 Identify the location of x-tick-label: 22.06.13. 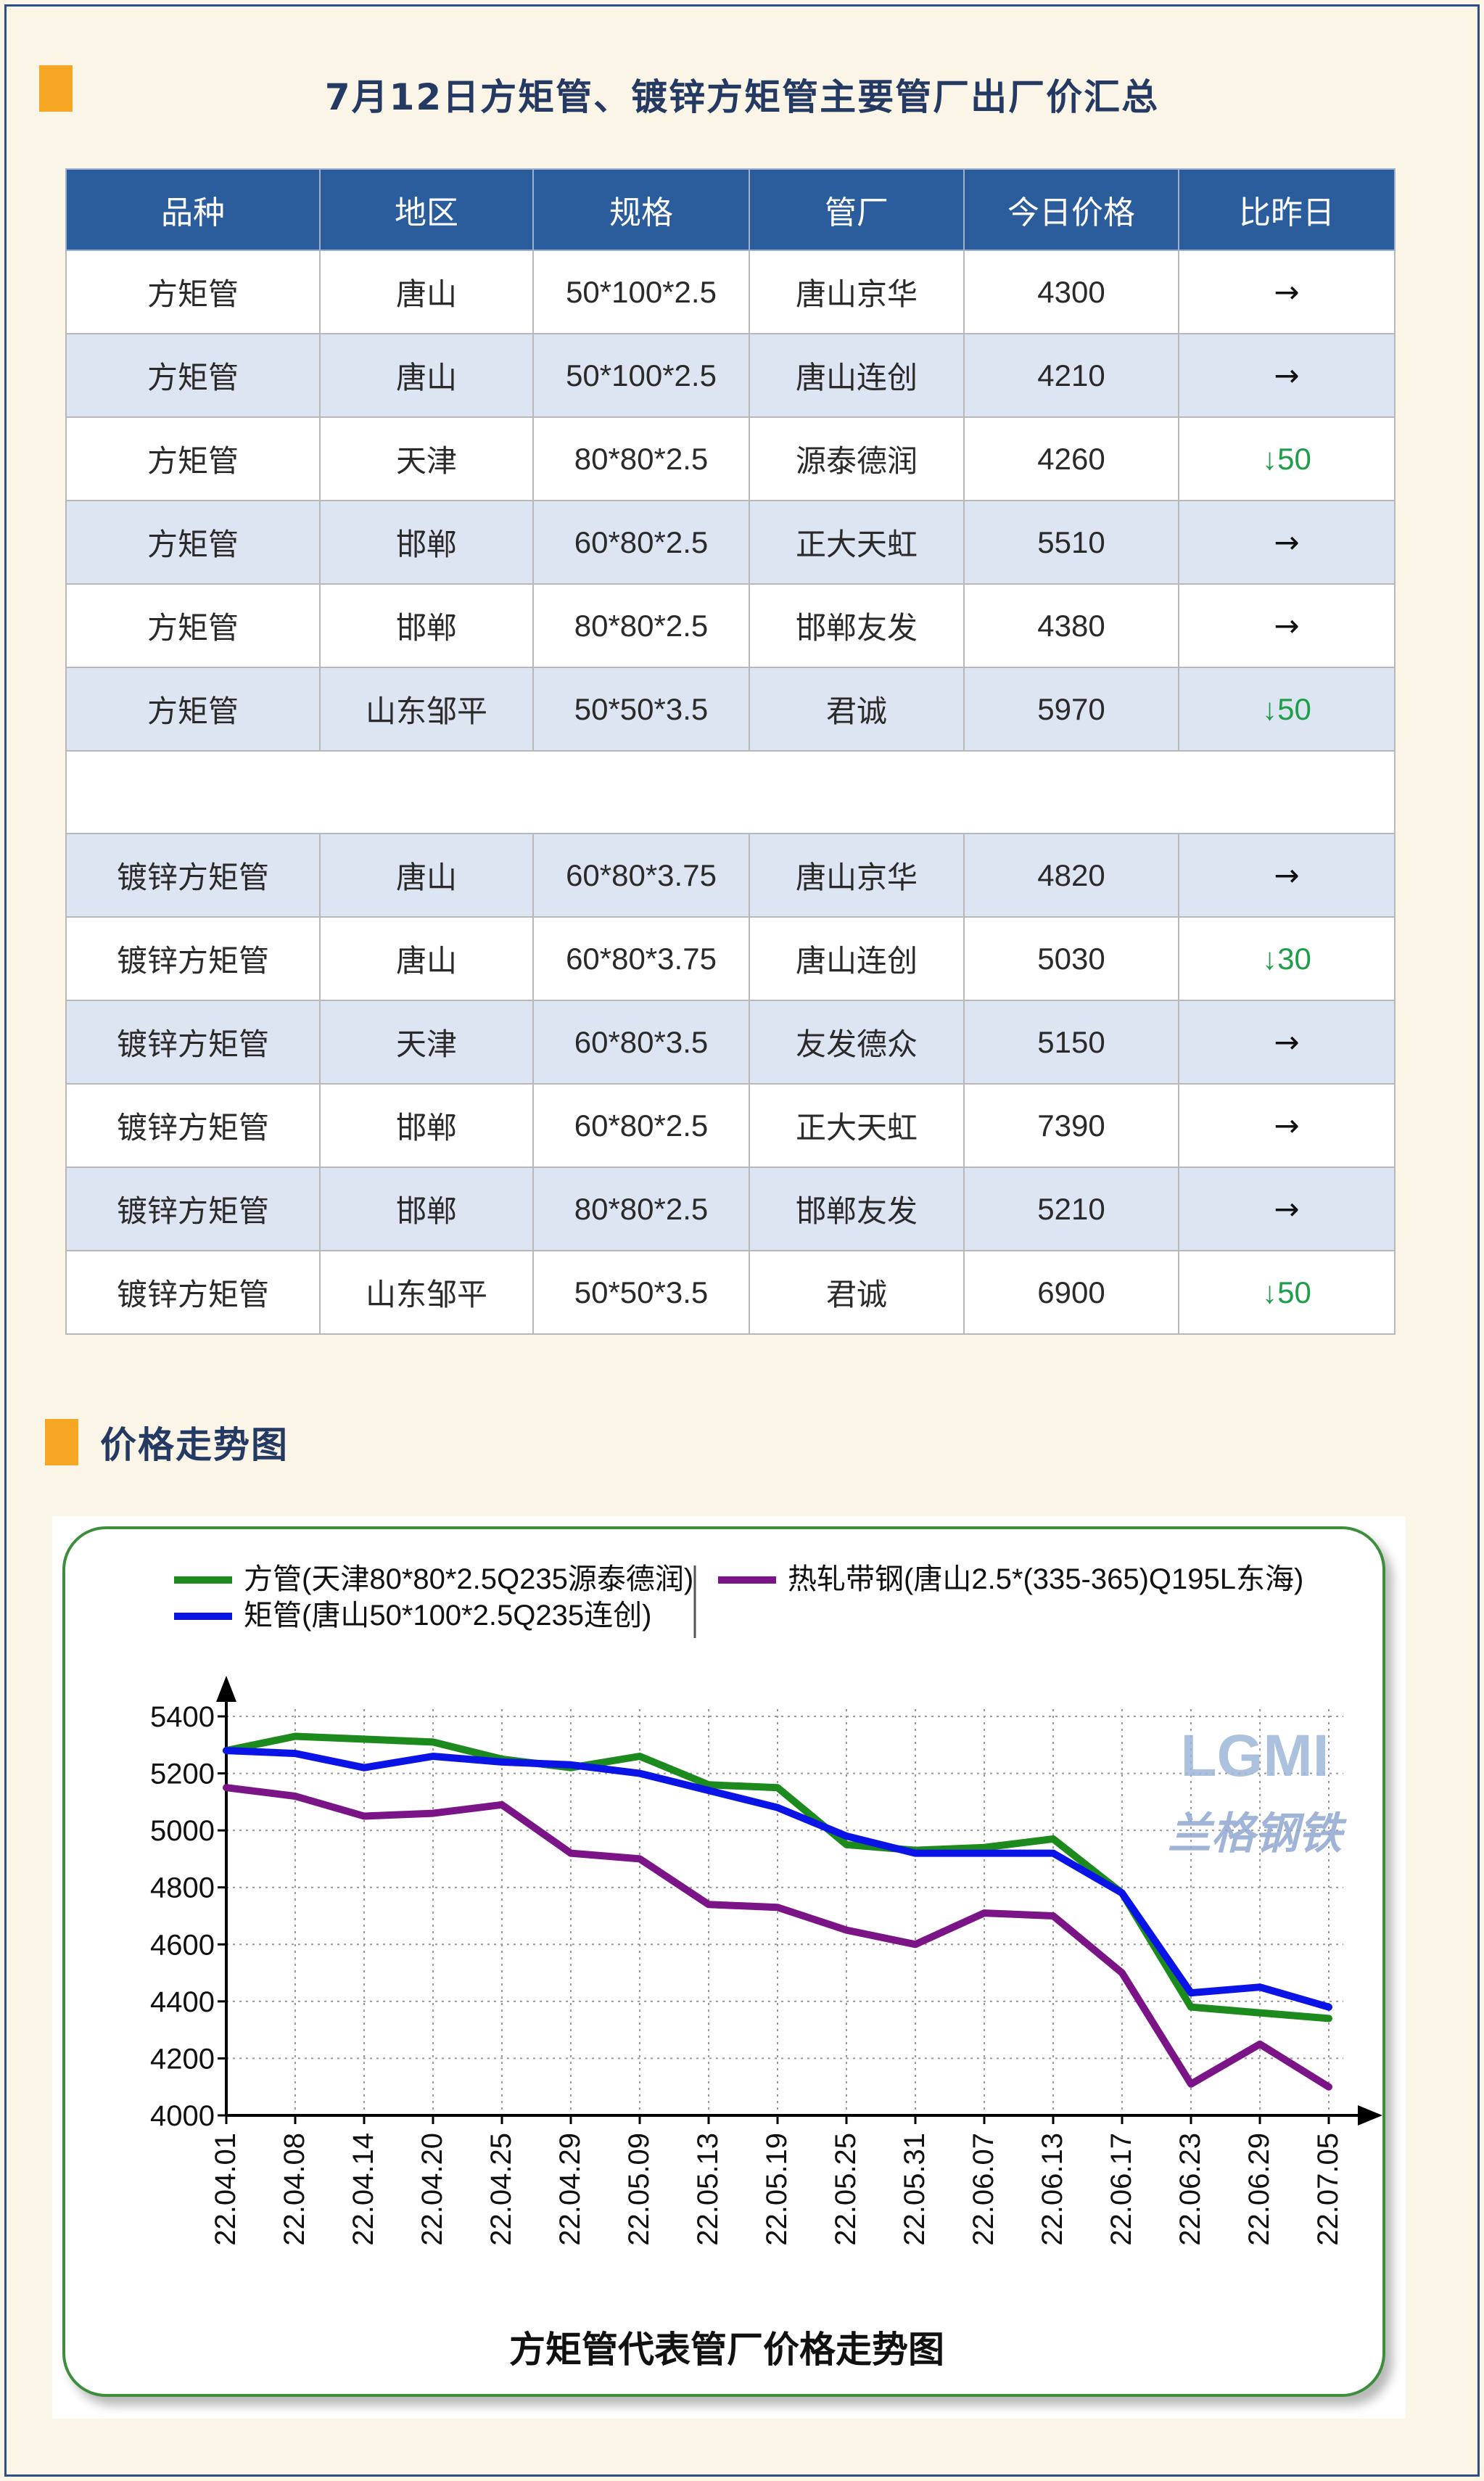
(1052, 2189).